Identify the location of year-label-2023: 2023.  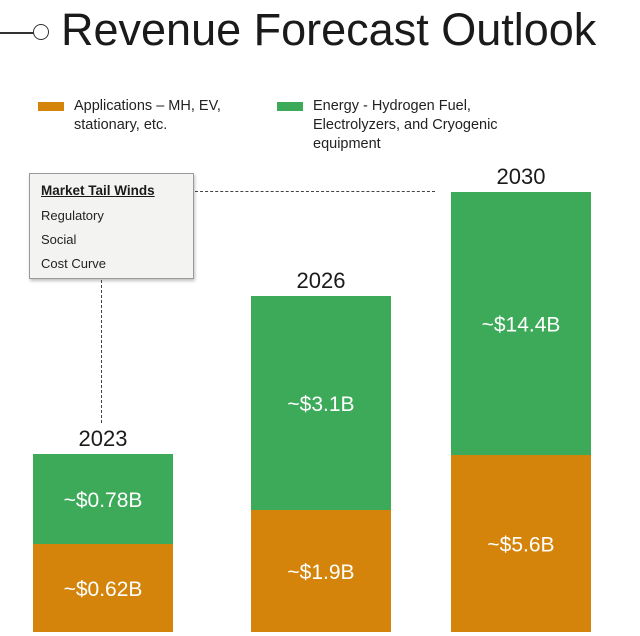
(103, 438).